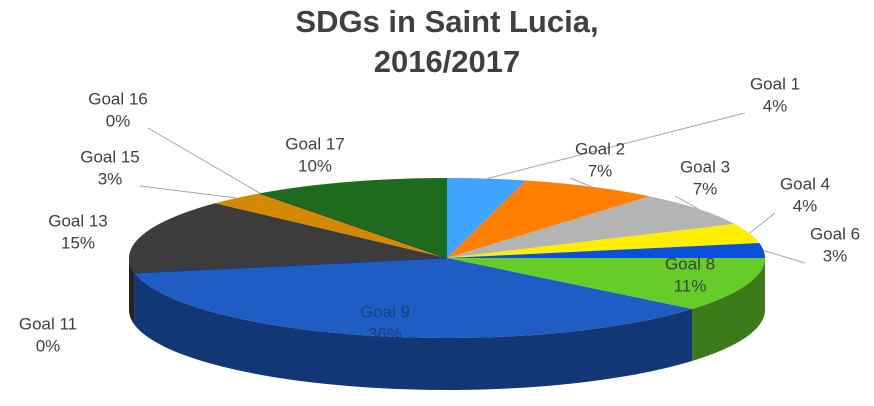 Image resolution: width=874 pixels, height=406 pixels. What do you see at coordinates (315, 143) in the screenshot?
I see `data-label-name: Goal 17` at bounding box center [315, 143].